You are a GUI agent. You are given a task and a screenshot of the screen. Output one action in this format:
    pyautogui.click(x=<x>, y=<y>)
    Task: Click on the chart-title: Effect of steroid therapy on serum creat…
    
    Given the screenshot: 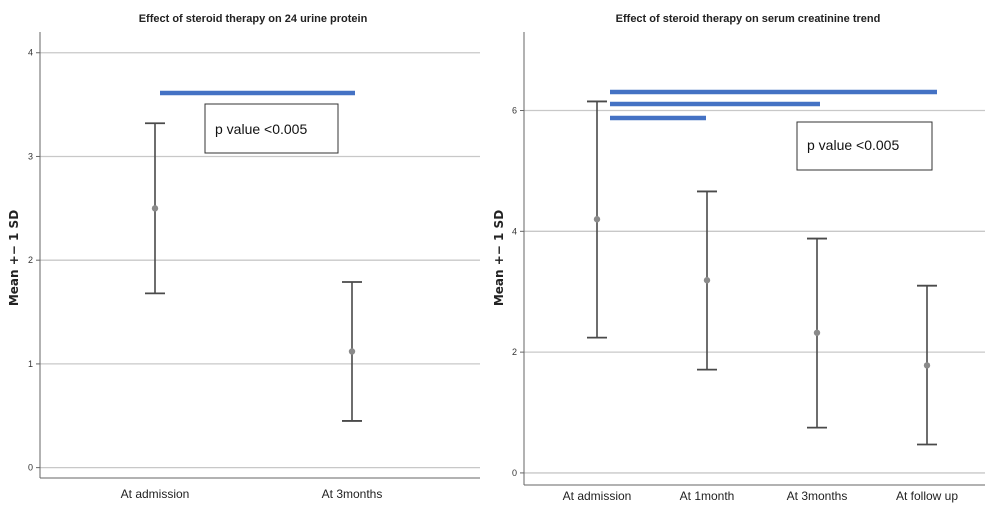 What is the action you would take?
    pyautogui.click(x=748, y=19)
    